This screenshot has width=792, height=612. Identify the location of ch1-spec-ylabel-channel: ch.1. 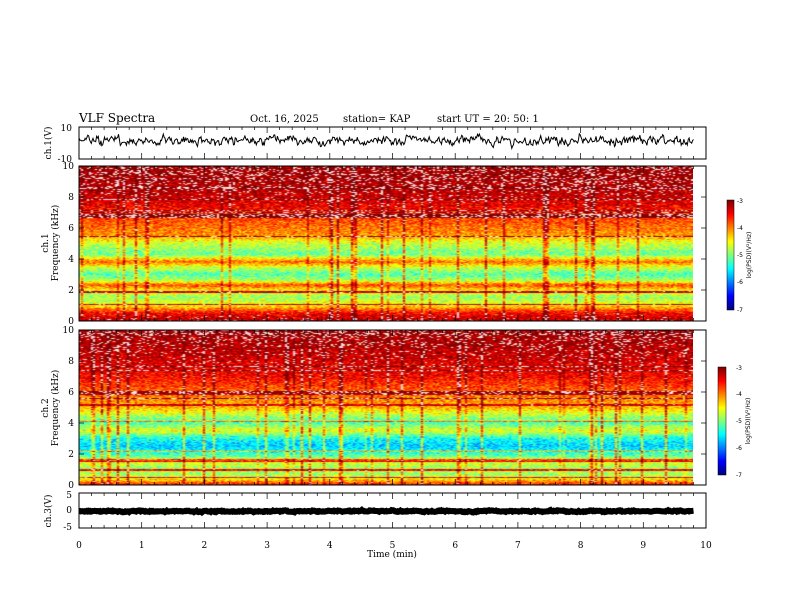
(46, 242).